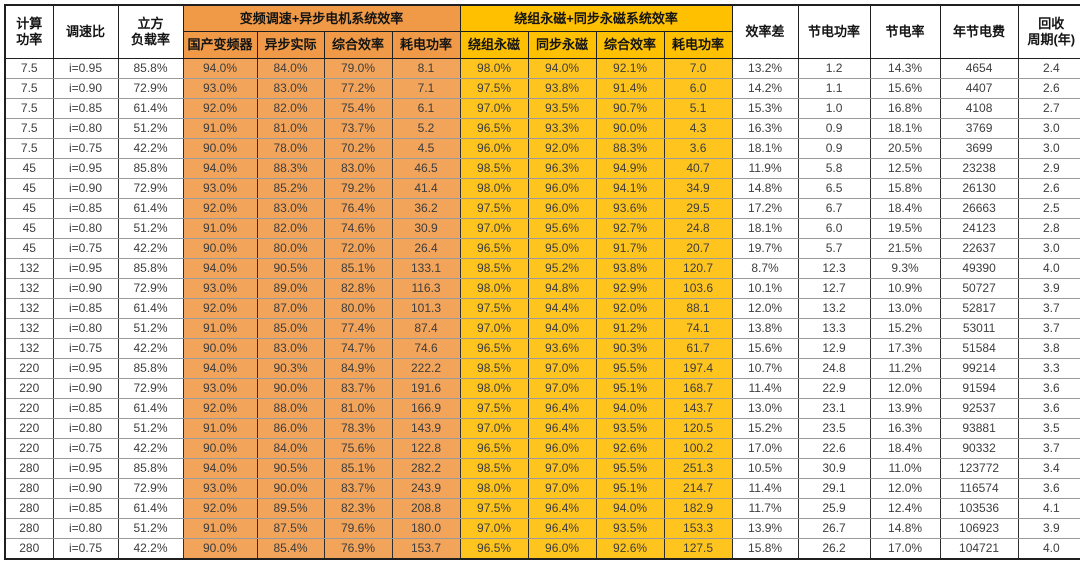 The width and height of the screenshot is (1080, 564). What do you see at coordinates (979, 168) in the screenshot?
I see `cell: 23238` at bounding box center [979, 168].